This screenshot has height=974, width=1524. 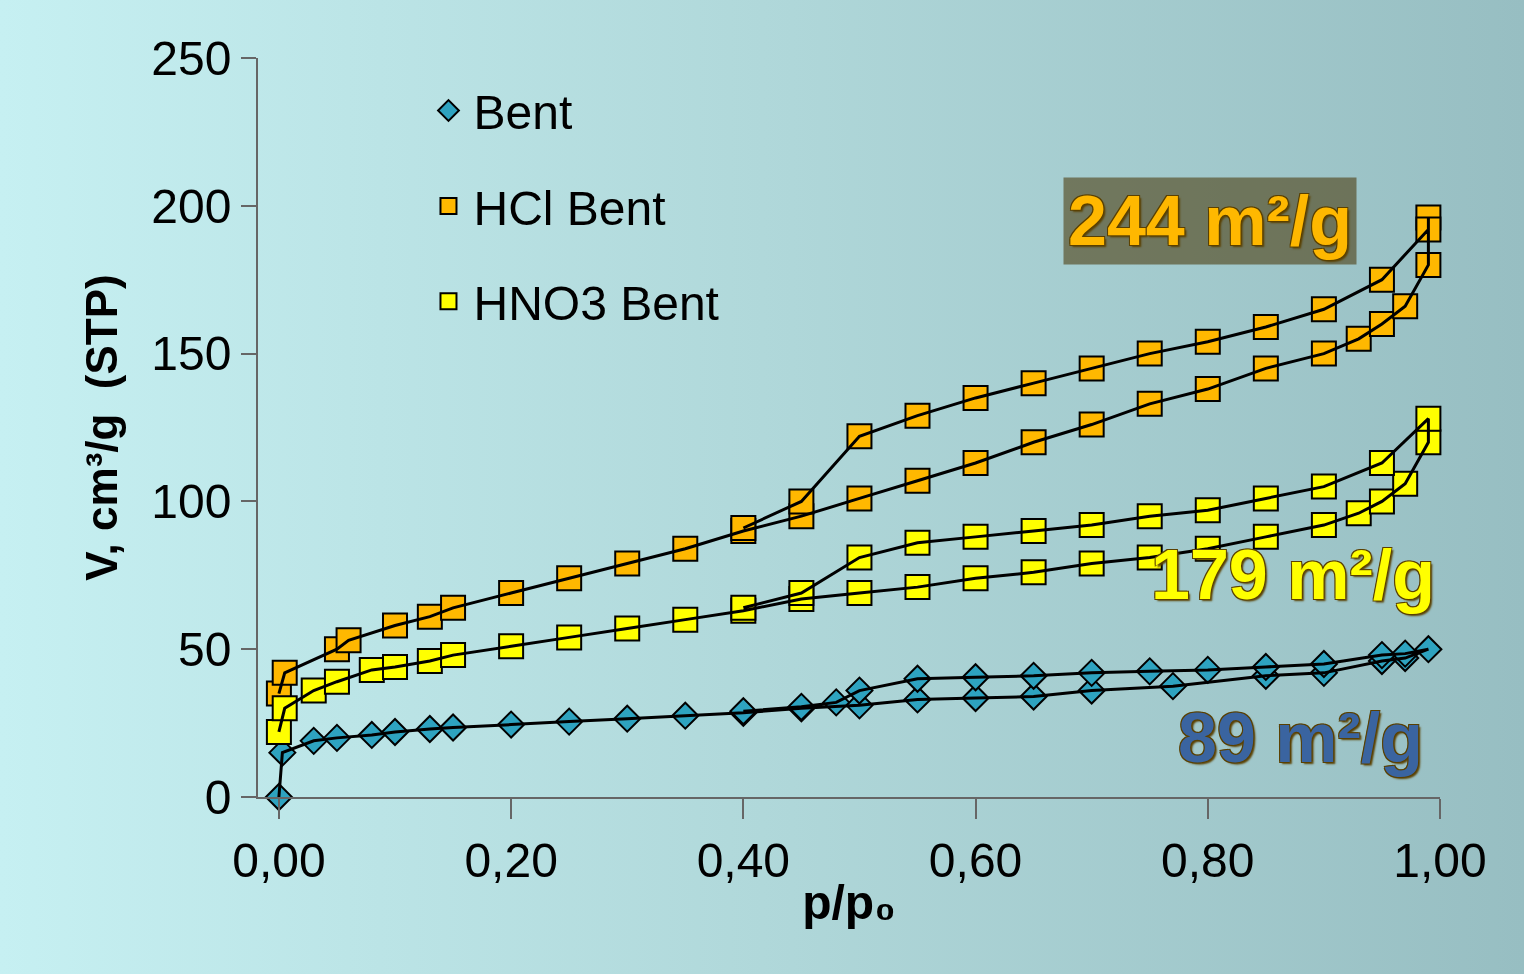 I want to click on legend-label: Bent, so click(x=523, y=113).